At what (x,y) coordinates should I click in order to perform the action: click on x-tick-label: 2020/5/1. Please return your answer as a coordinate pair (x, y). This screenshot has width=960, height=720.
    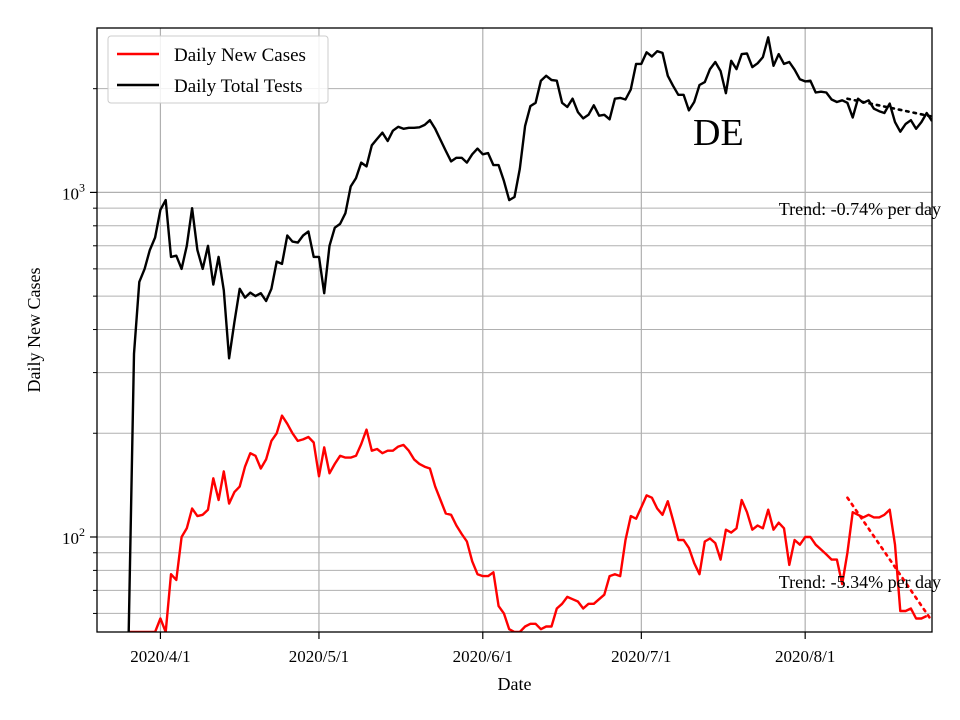
    Looking at the image, I should click on (319, 656).